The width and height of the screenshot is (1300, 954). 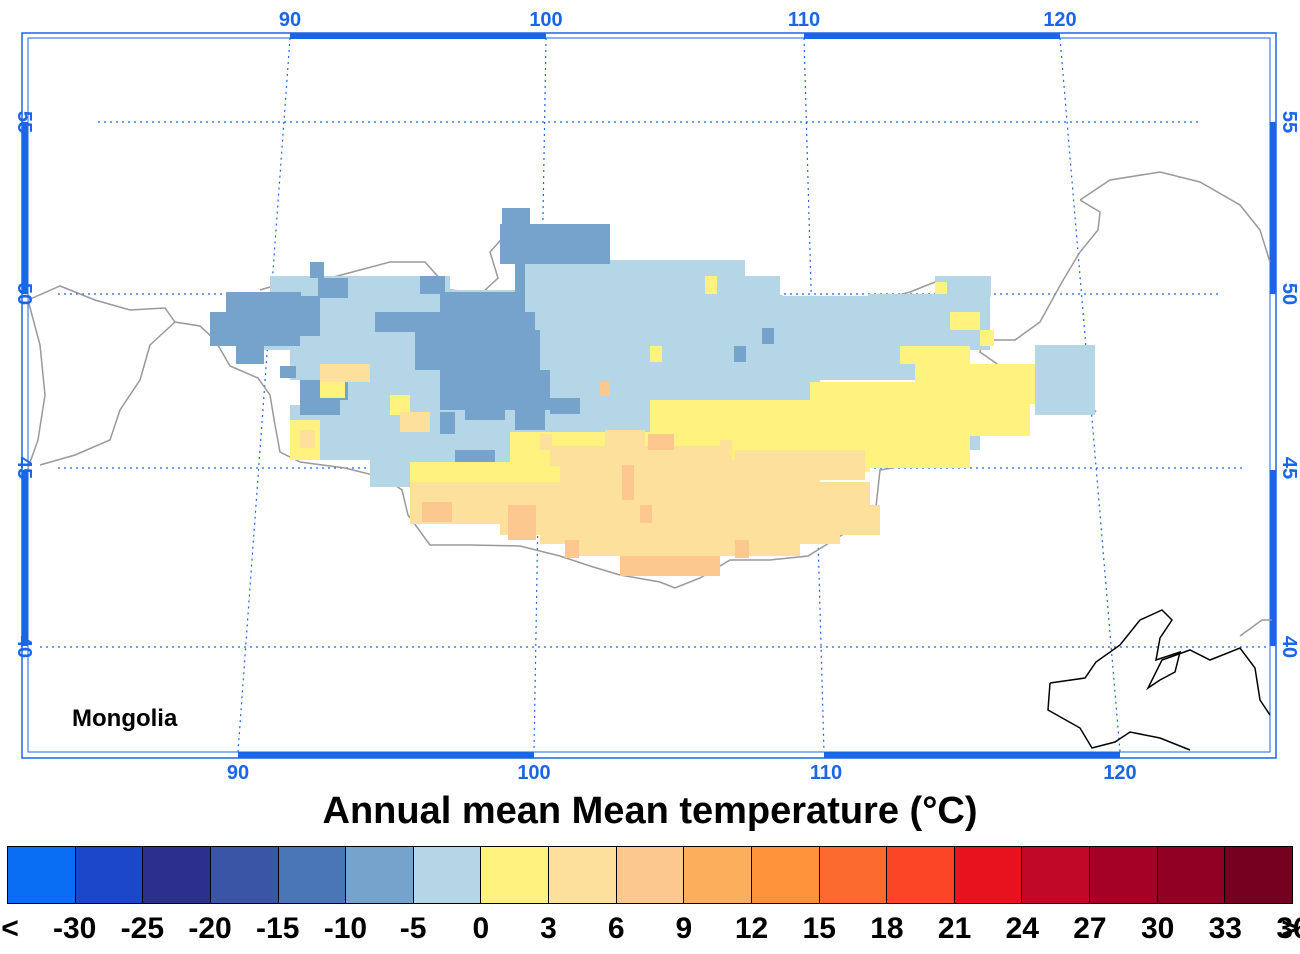 I want to click on lon-label-bottom: 100, so click(x=533, y=773).